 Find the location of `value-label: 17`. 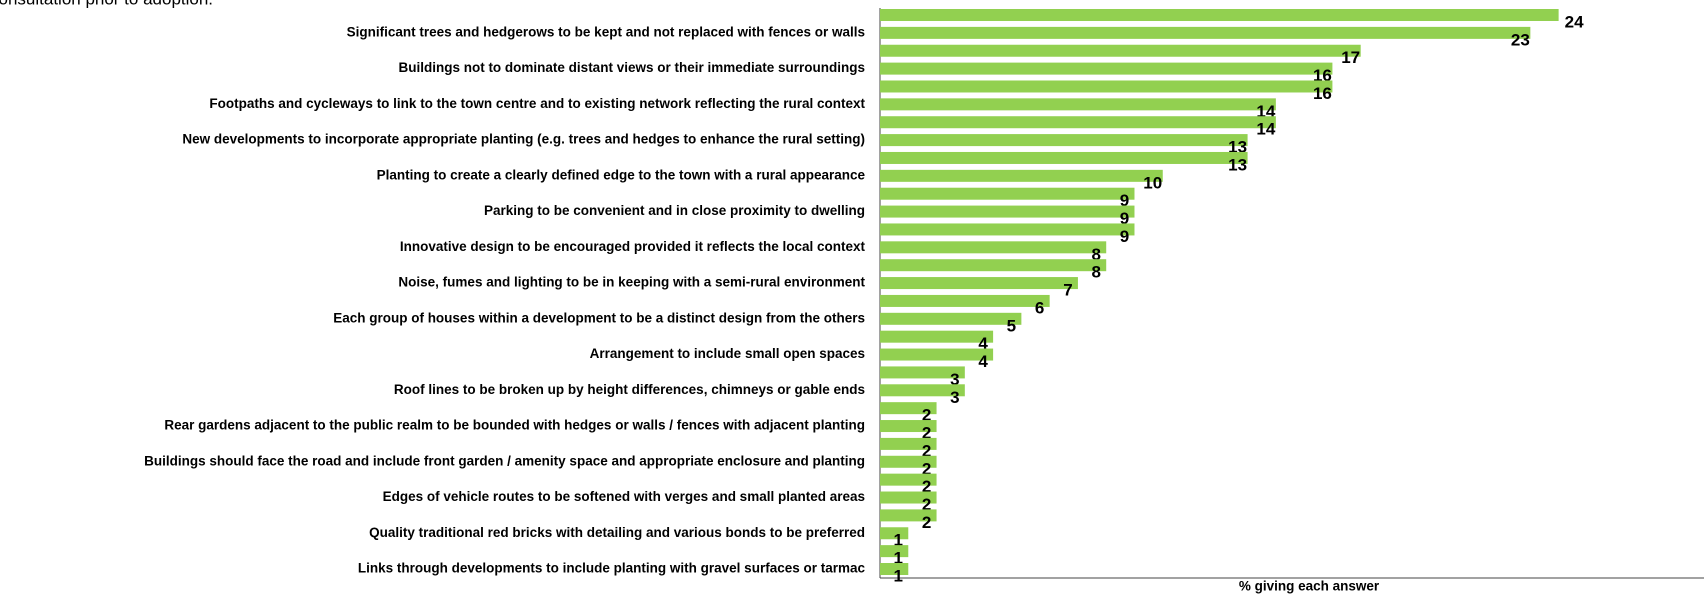

value-label: 17 is located at coordinates (1350, 57).